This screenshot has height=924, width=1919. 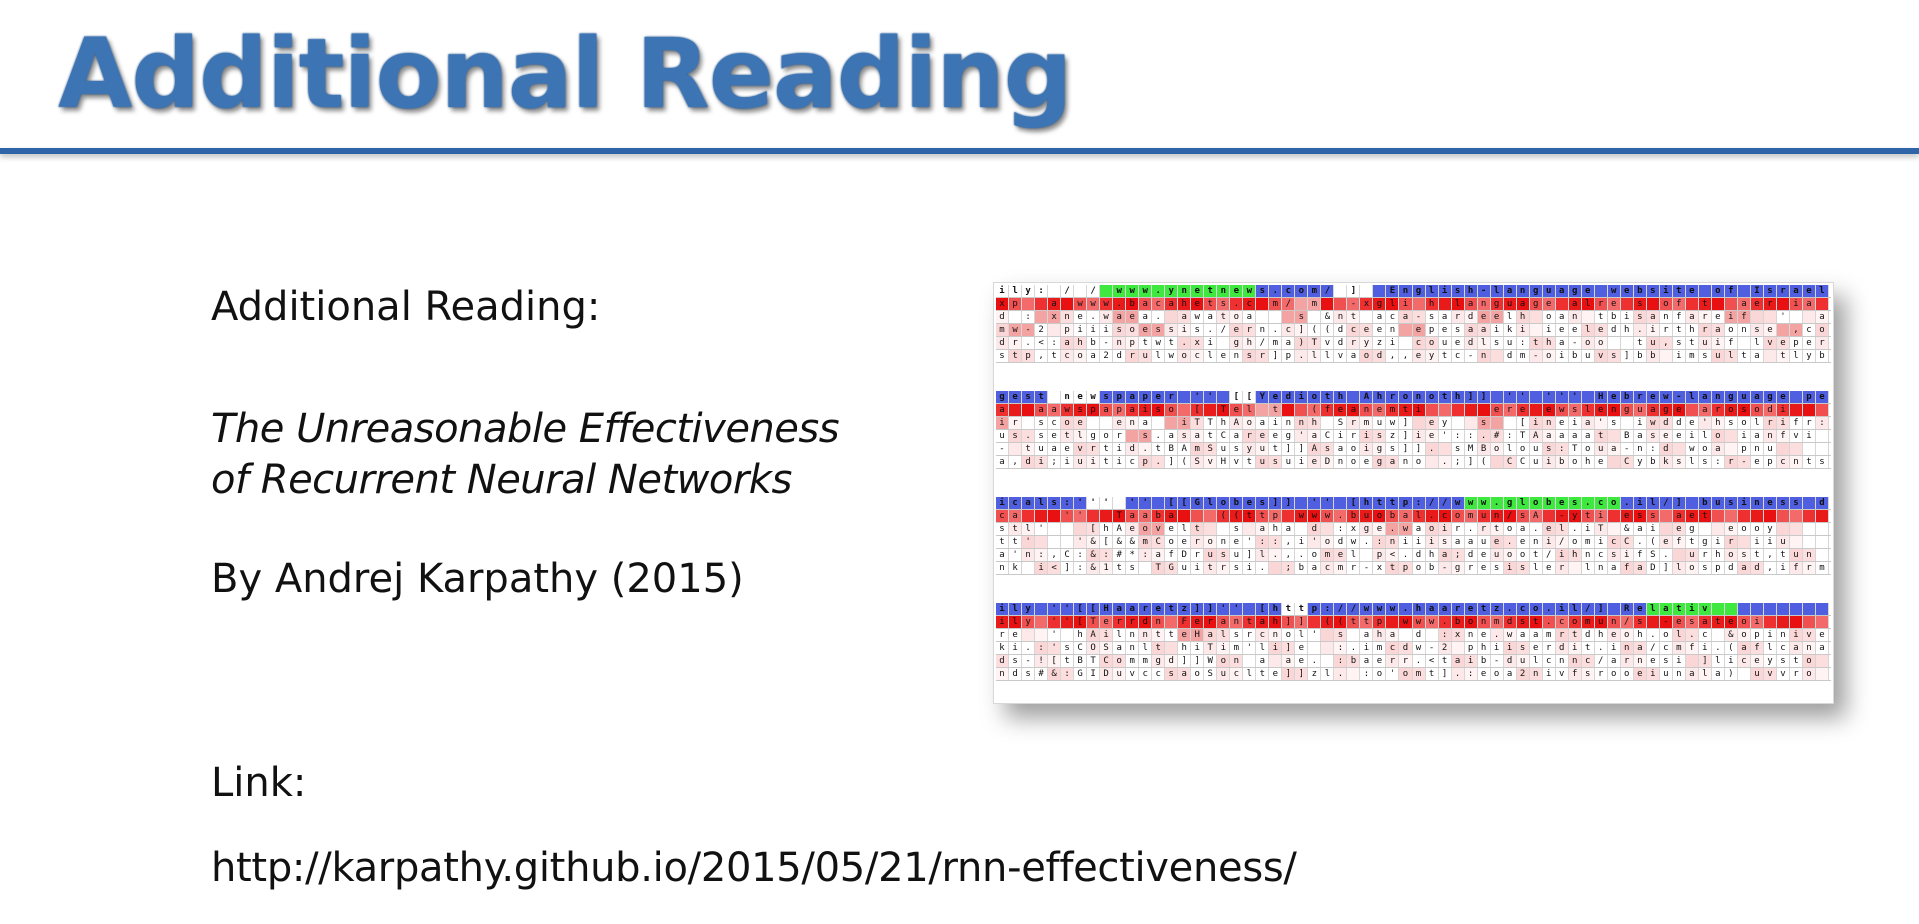 I want to click on link-label: Link:, so click(x=259, y=783).